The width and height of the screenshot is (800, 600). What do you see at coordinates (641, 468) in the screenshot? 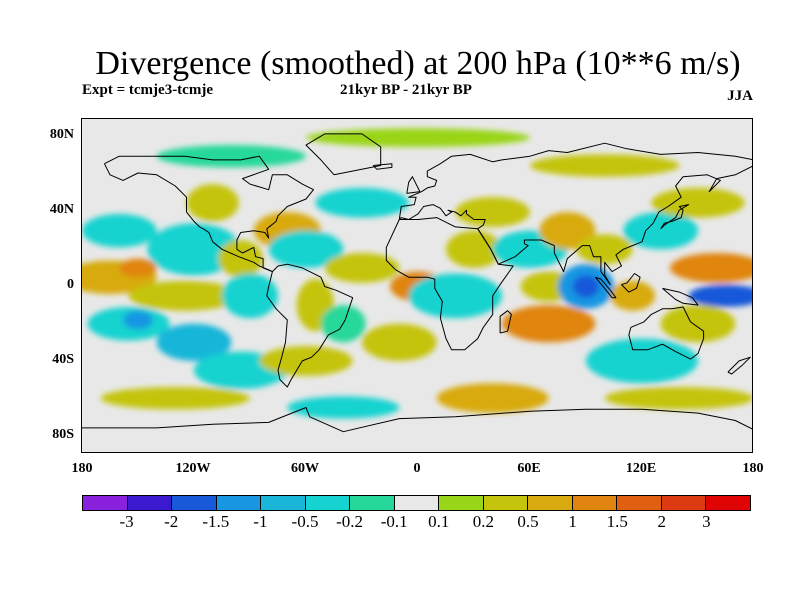
I see `lon-label-120e: 120E` at bounding box center [641, 468].